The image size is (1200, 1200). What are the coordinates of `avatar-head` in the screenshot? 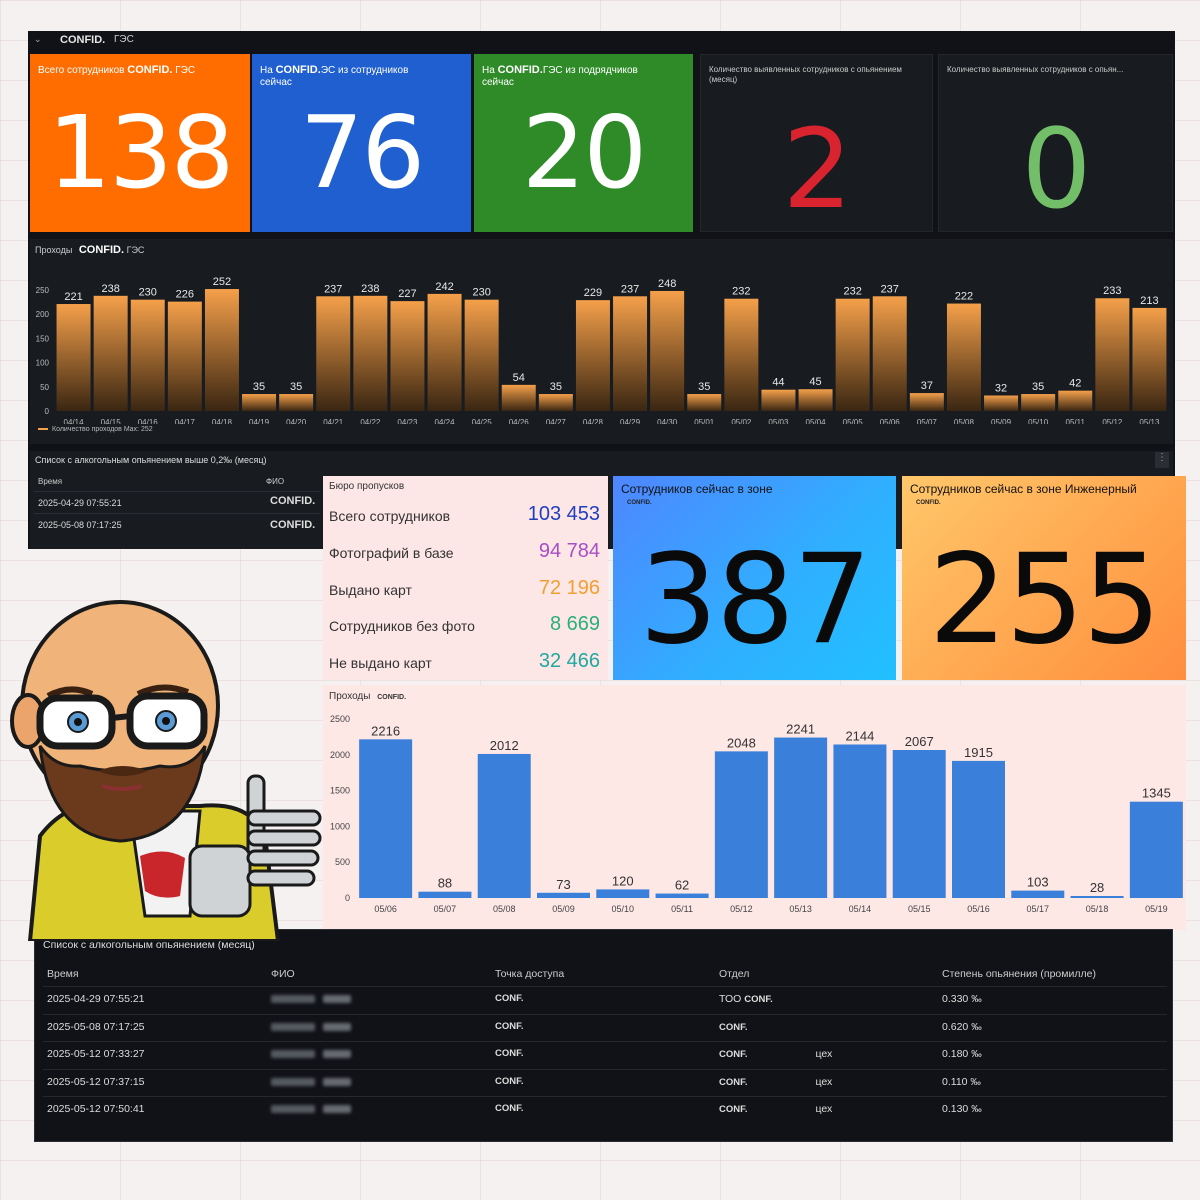 It's located at (115, 721).